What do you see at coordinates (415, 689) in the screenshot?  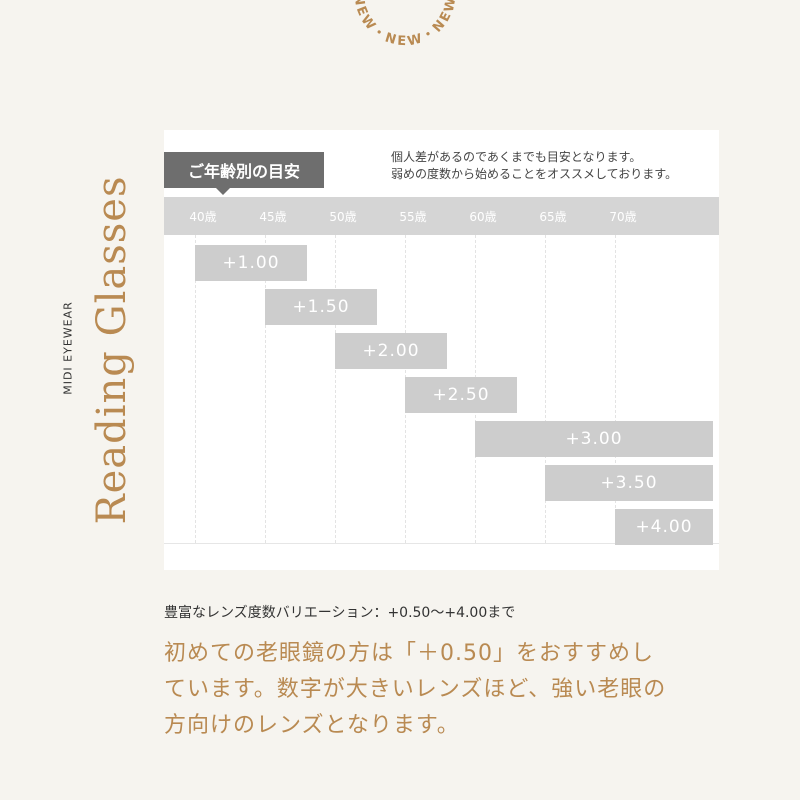 I see `recommendation-line: ています。数字が大きいレンズほど、強い老眼の` at bounding box center [415, 689].